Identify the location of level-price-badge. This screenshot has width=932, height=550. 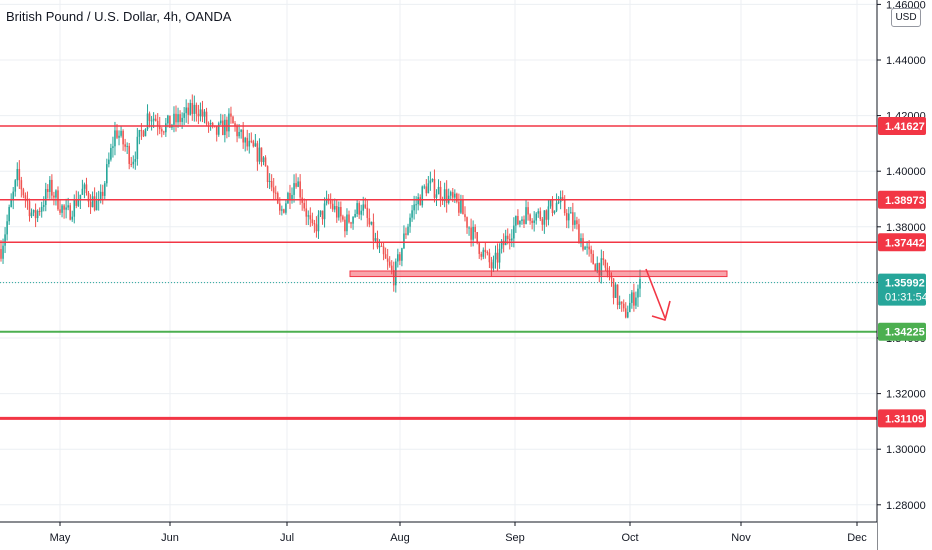
(902, 331).